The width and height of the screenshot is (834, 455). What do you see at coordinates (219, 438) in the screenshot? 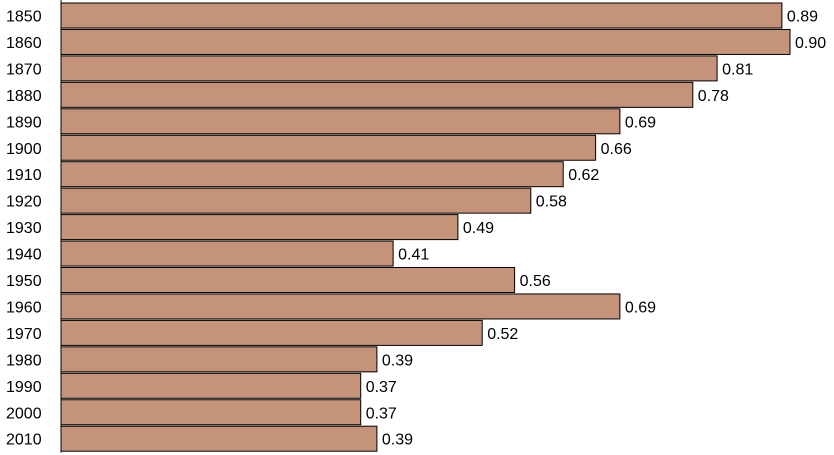
I see `bar-2010` at bounding box center [219, 438].